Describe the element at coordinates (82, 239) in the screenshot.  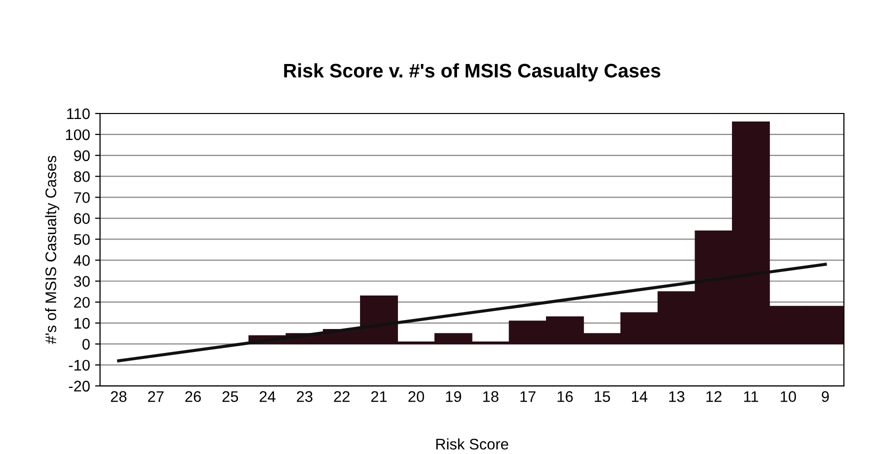
I see `y-tick-label: 50` at that location.